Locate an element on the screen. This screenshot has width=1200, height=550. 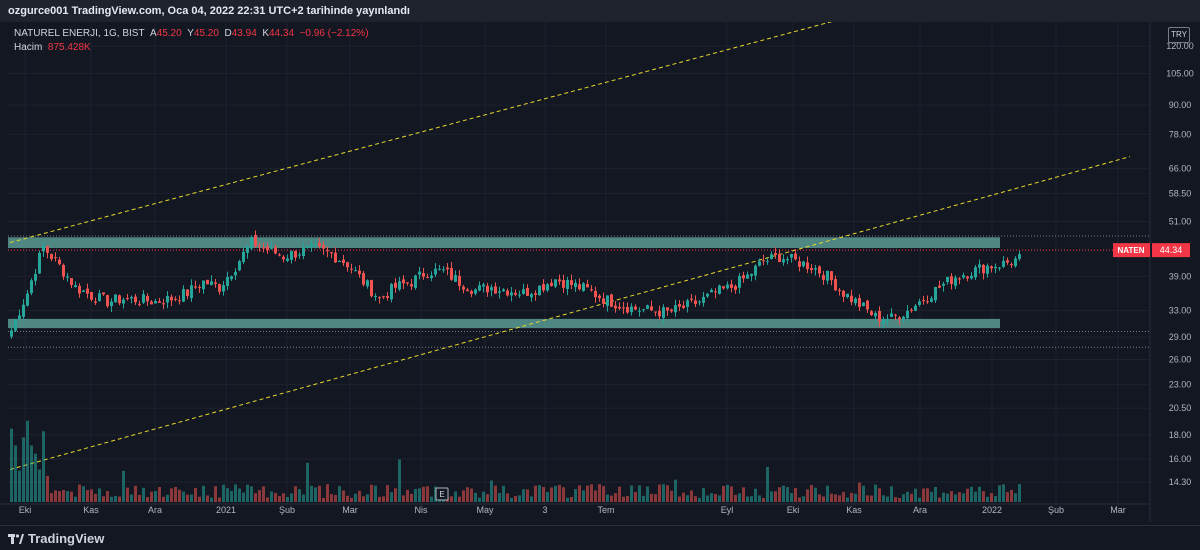
y-tick-label: 120.00 is located at coordinates (1180, 46).